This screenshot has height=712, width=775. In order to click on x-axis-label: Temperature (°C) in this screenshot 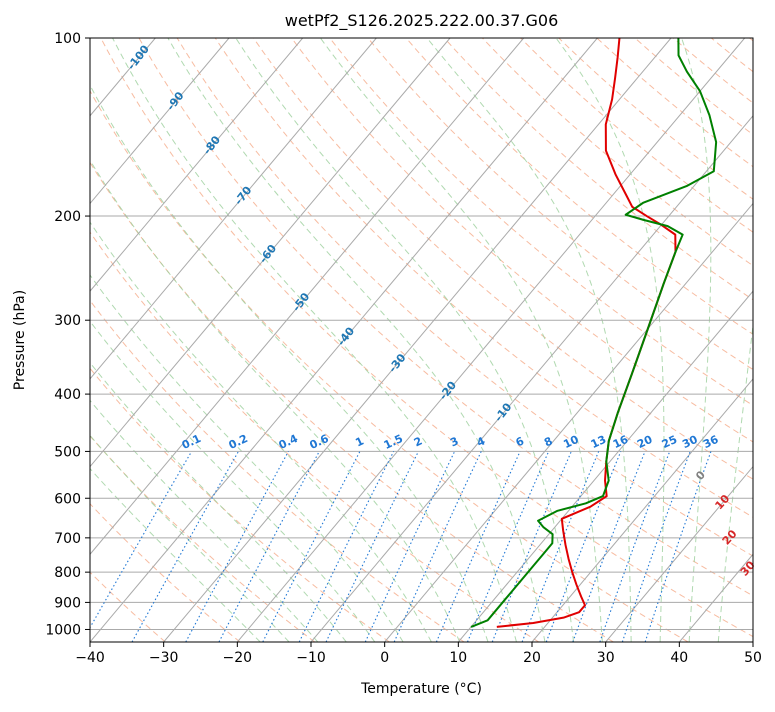, I will do `click(421, 689)`.